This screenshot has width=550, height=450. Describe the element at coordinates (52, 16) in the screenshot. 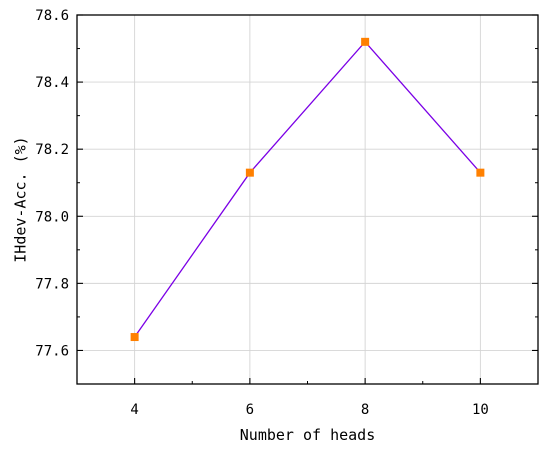

I see `y-tick-label: 78.6` at that location.